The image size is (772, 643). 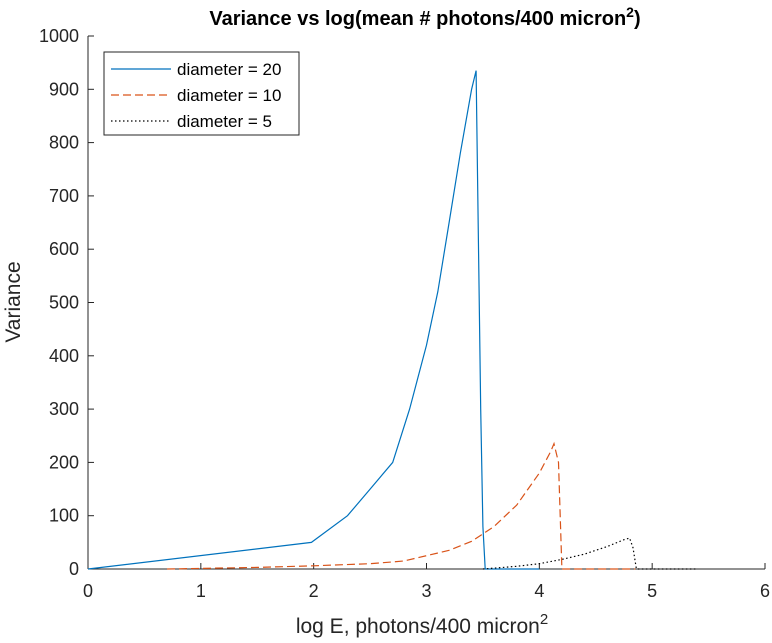 I want to click on legend-label-2: diameter = 10, so click(x=229, y=95).